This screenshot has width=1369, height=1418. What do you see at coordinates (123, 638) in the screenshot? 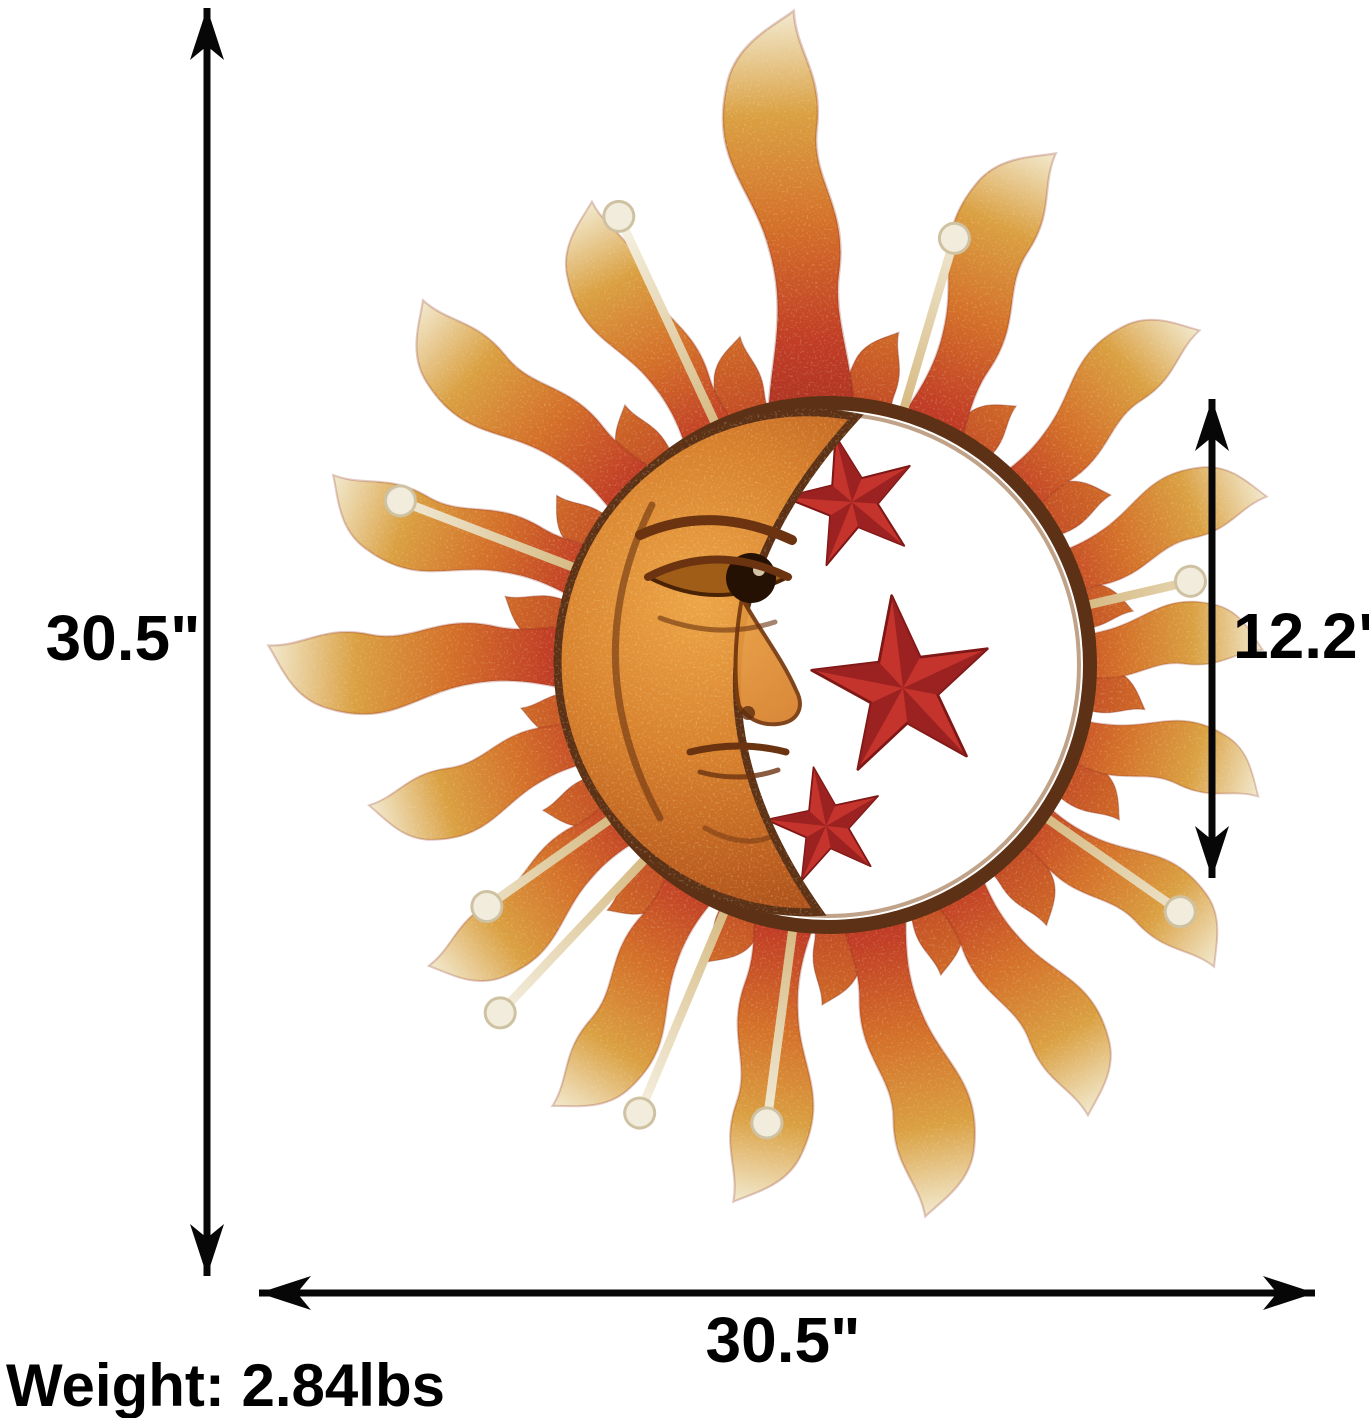
I see `height-label: 30.5"` at bounding box center [123, 638].